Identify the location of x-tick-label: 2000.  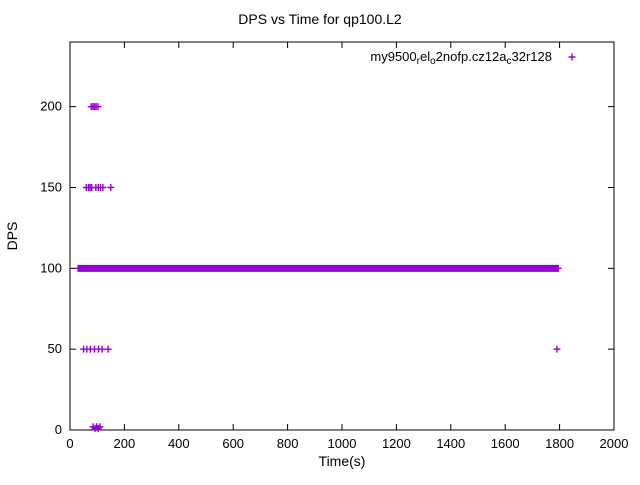
(614, 443).